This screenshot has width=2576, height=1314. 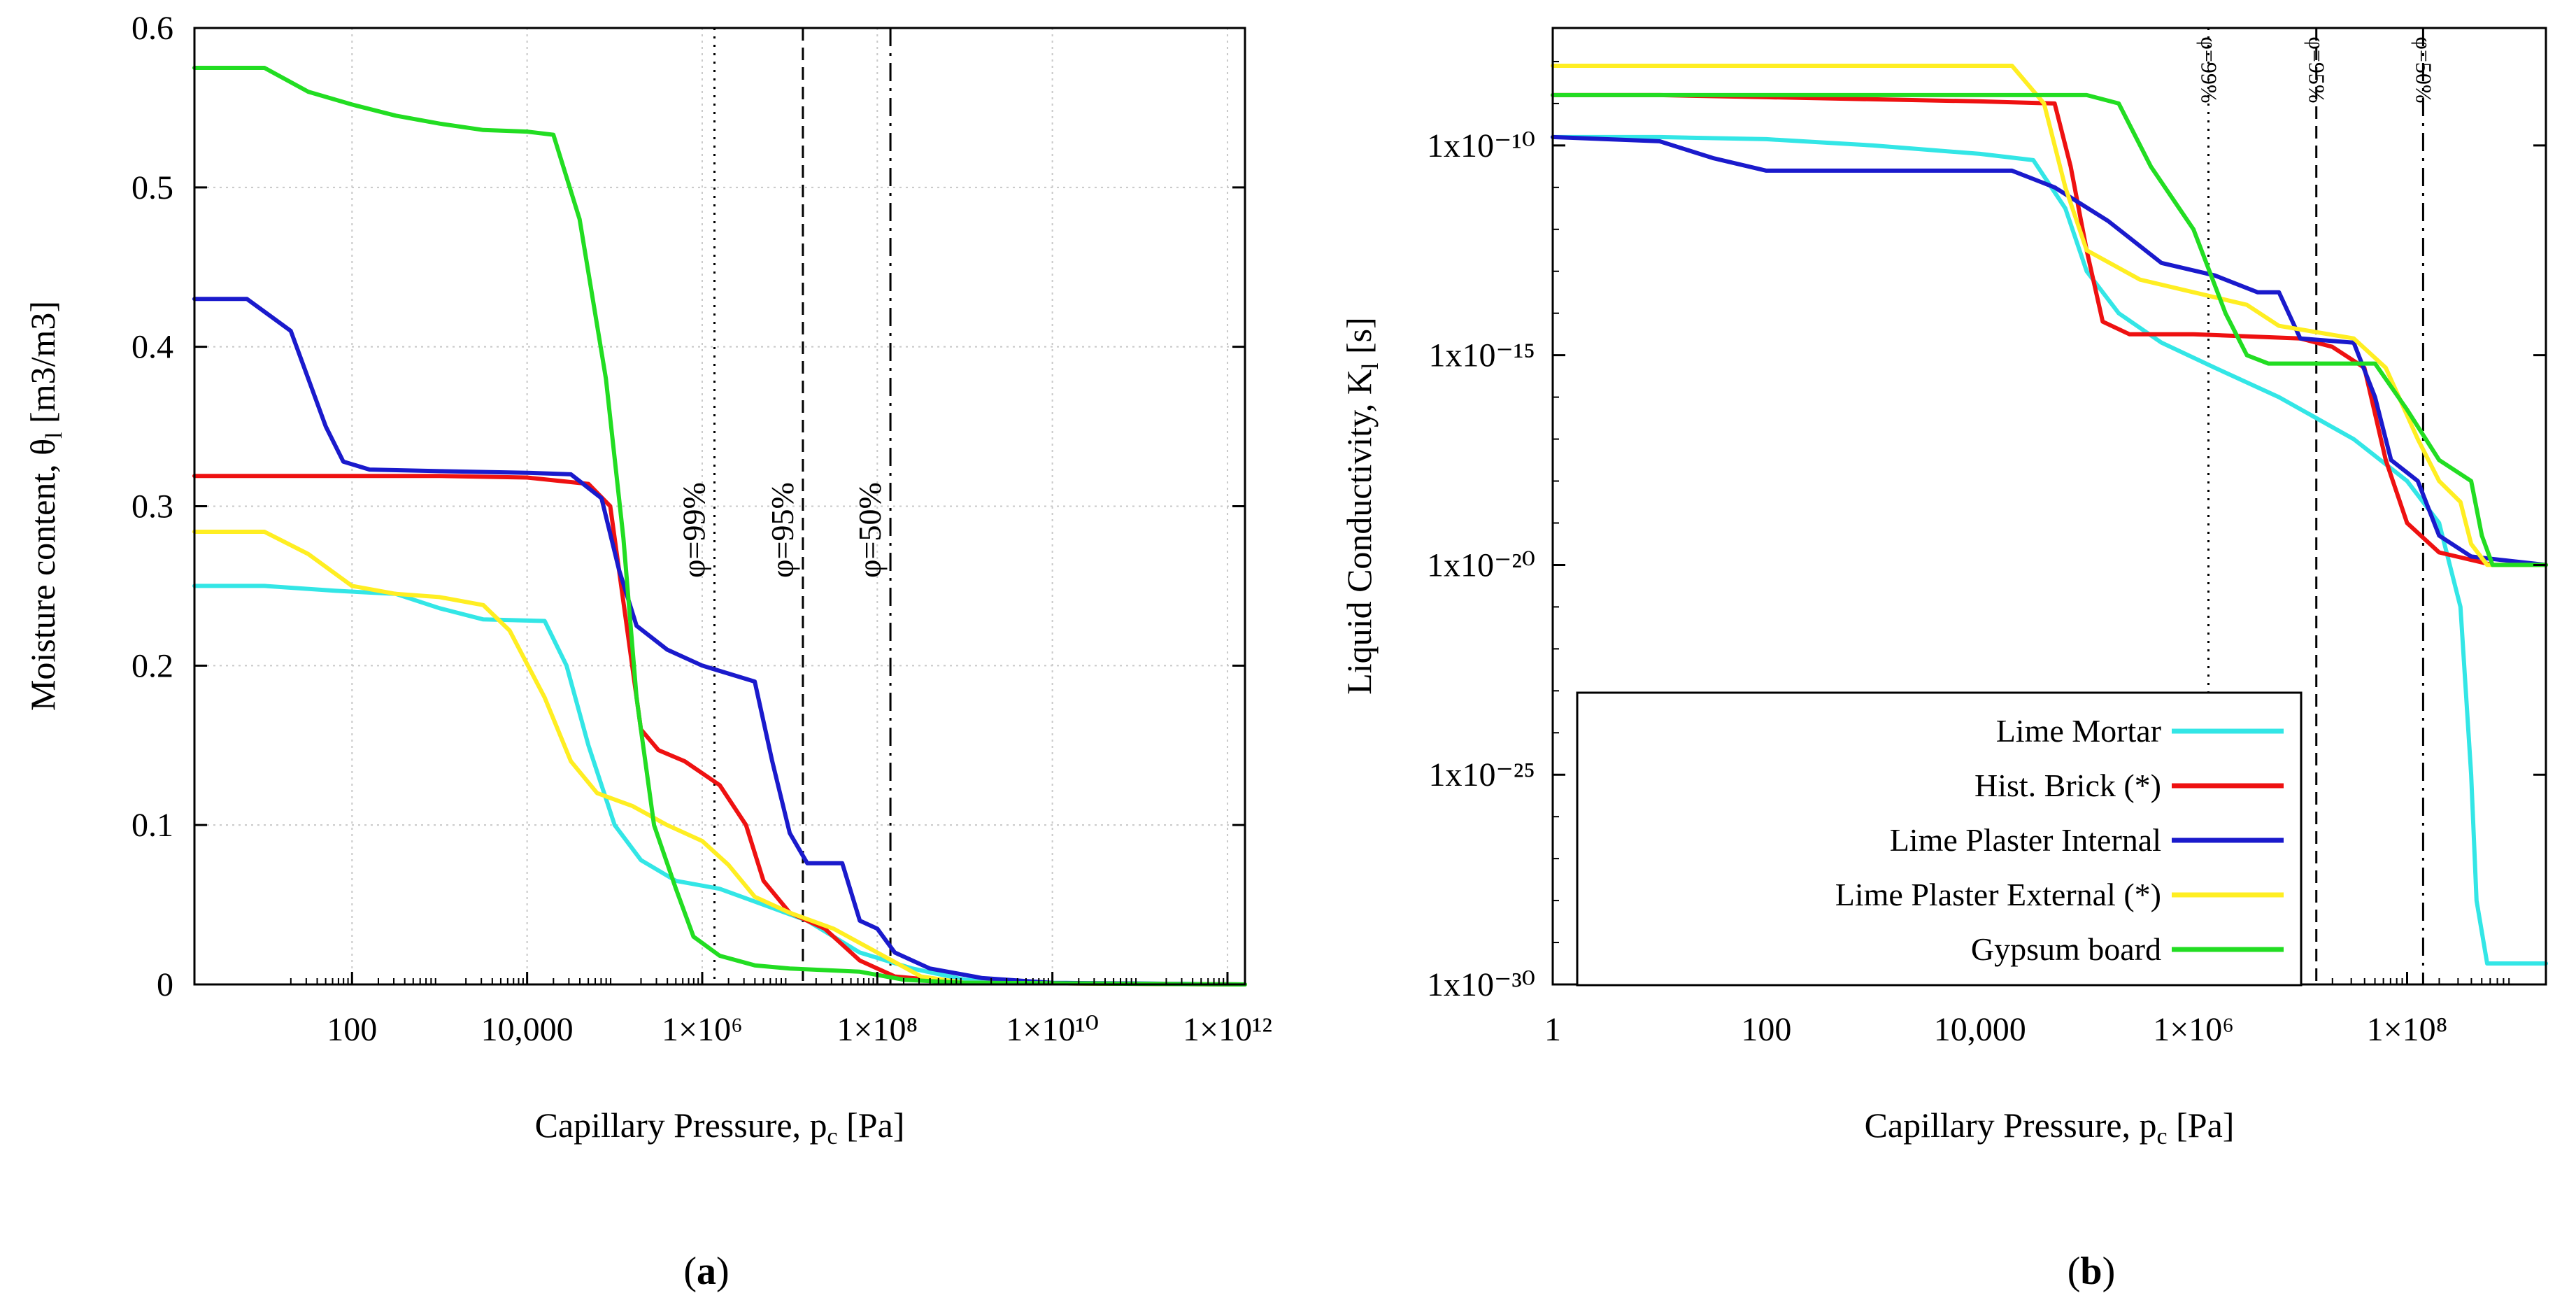 I want to click on panel-a-x-axis-unit: [Pa], so click(x=871, y=1125).